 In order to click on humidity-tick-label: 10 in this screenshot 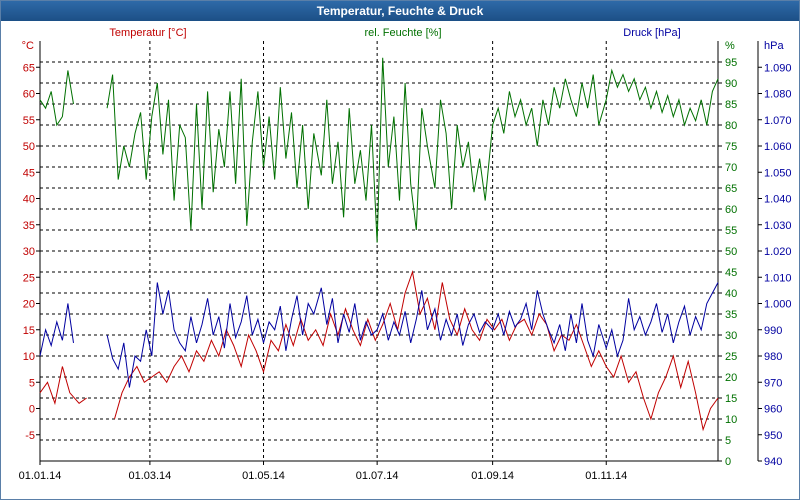, I will do `click(731, 420)`.